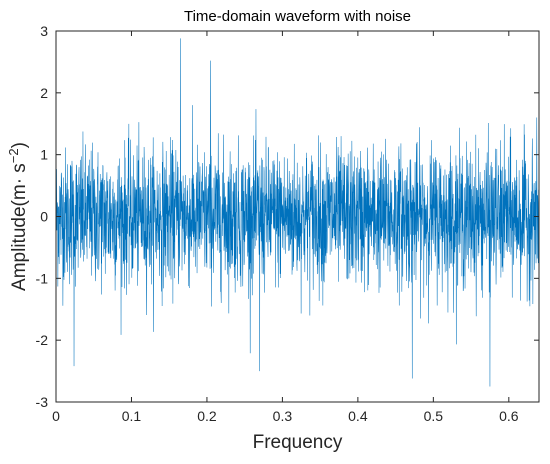 This screenshot has height=464, width=550. I want to click on y-tick-label: -3, so click(42, 402).